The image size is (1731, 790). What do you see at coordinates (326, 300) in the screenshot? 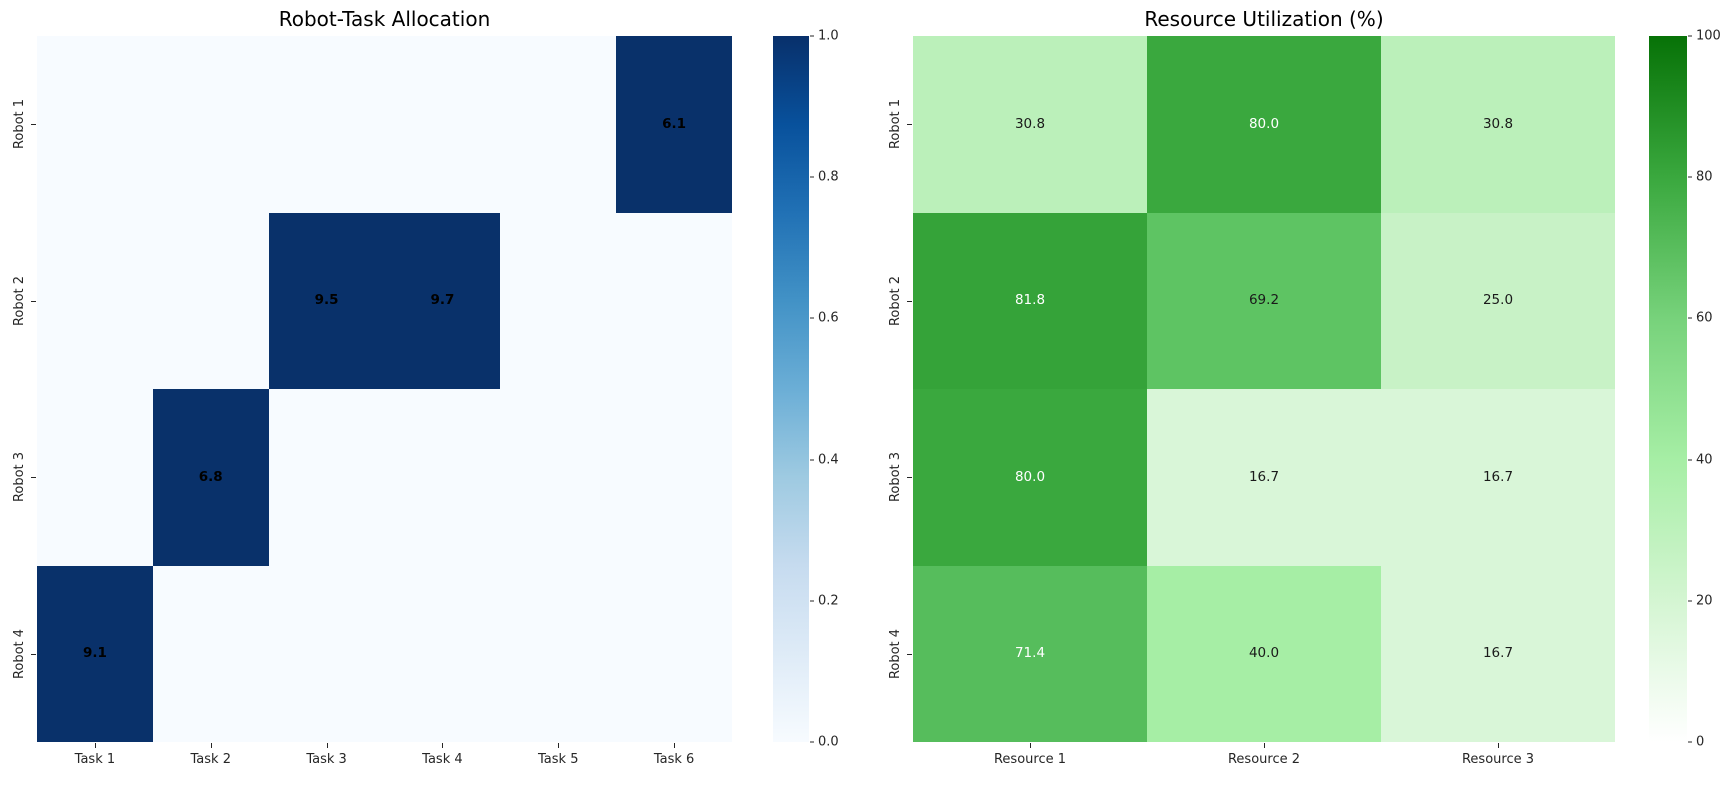
I see `heatmap-cell: 9.5` at bounding box center [326, 300].